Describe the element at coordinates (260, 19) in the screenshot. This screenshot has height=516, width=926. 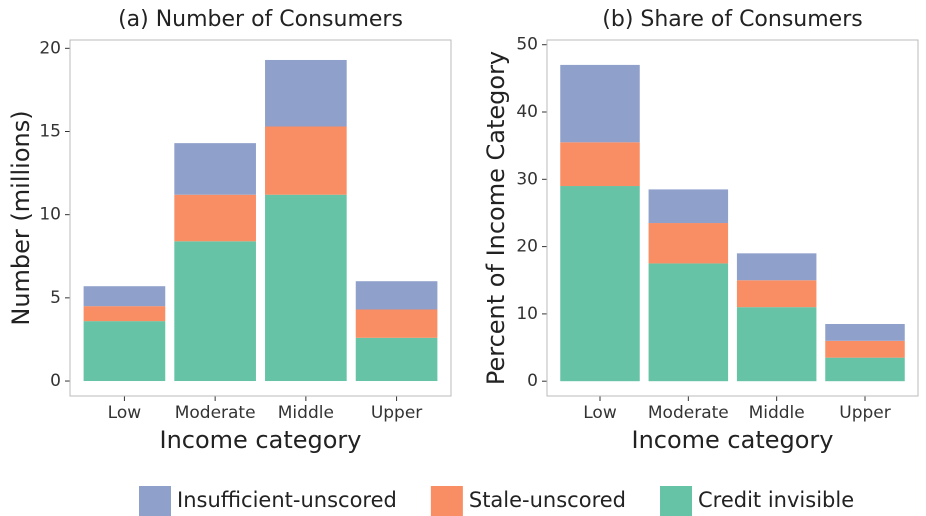
I see `panel-title: (a) Number of Consumers` at that location.